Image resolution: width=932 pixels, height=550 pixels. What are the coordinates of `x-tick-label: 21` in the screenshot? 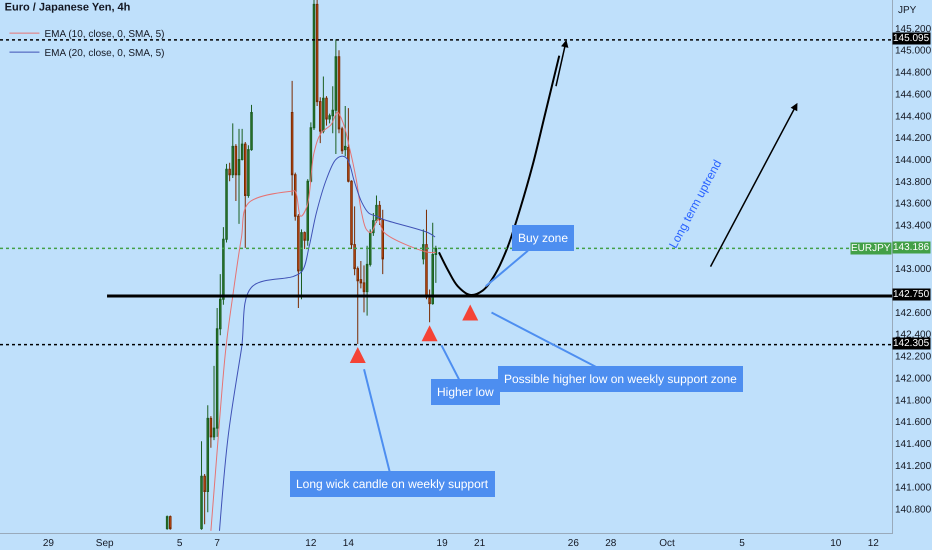 It's located at (480, 543).